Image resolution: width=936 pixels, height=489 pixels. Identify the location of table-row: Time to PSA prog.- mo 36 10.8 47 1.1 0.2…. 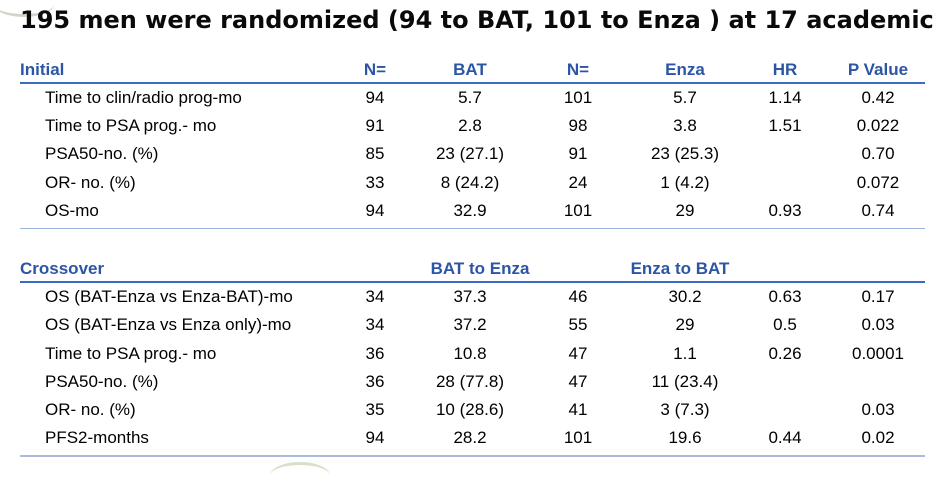
(468, 354).